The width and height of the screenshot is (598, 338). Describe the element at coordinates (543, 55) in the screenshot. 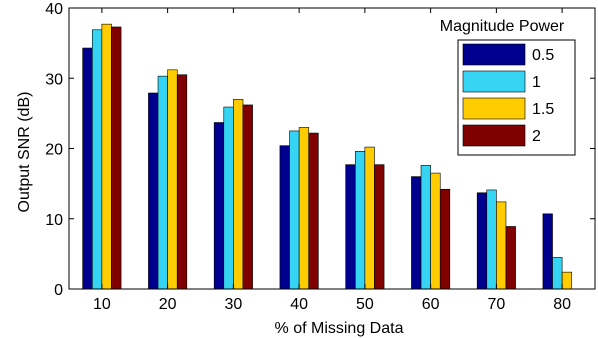

I see `legend-label: 0.5` at that location.